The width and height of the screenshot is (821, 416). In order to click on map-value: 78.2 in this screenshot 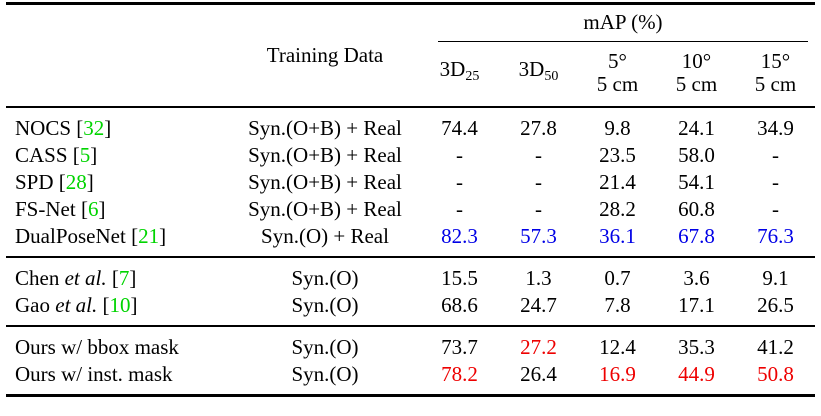, I will do `click(459, 374)`.